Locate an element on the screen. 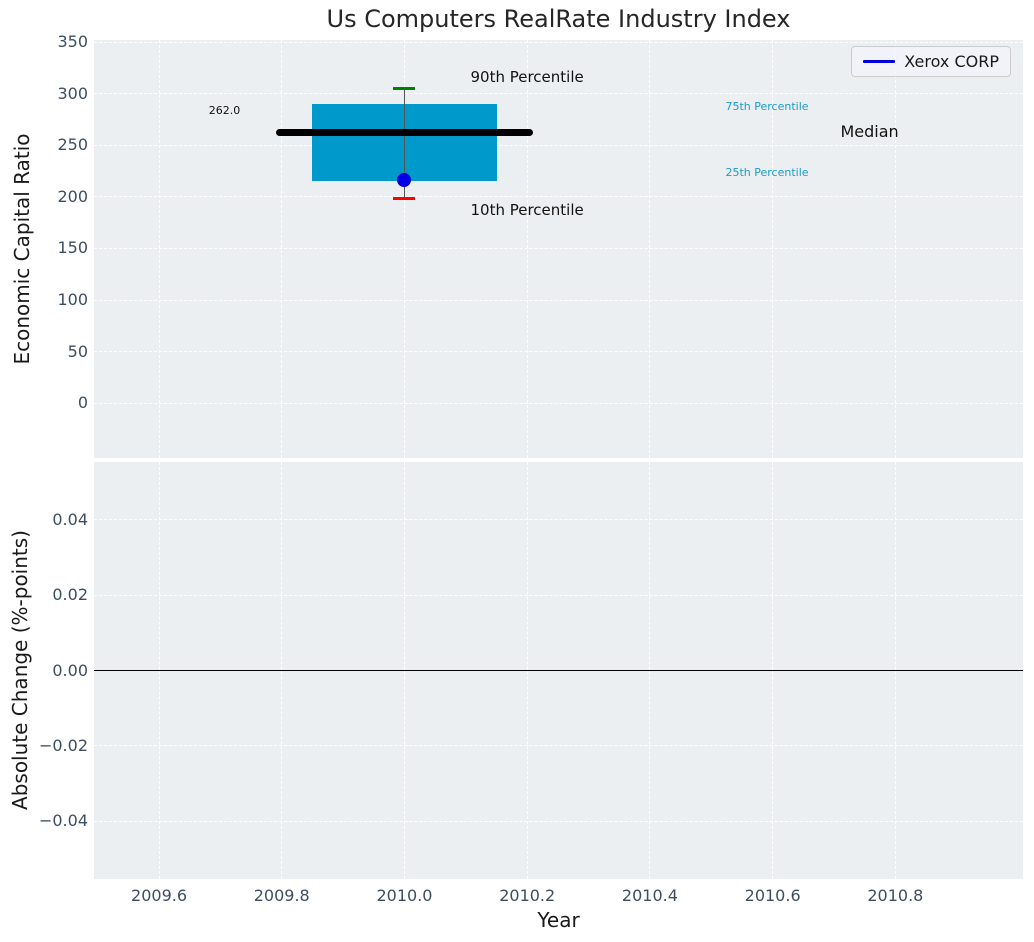 The image size is (1034, 942). annotation-median-label: Median is located at coordinates (869, 131).